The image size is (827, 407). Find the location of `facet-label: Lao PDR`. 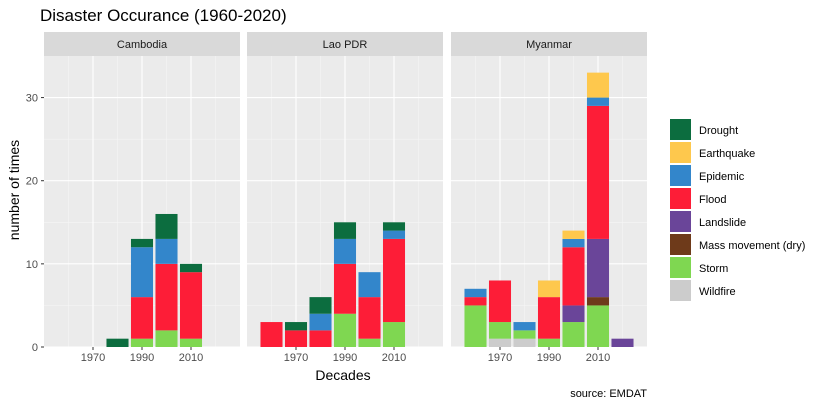

facet-label: Lao PDR is located at coordinates (345, 45).